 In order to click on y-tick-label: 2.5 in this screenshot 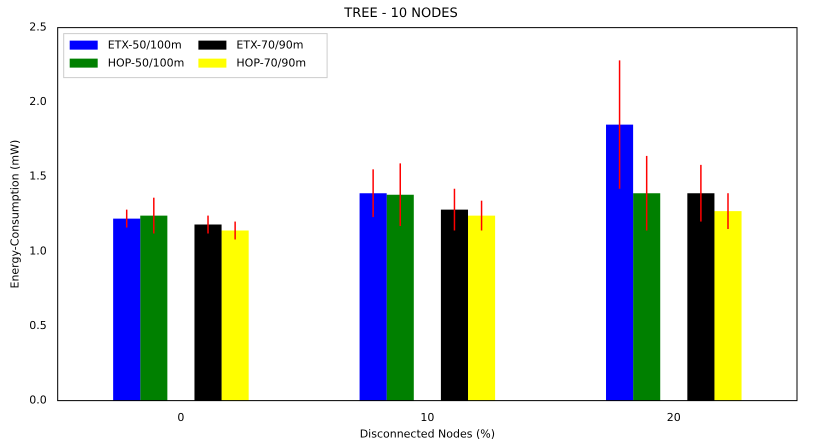, I will do `click(38, 27)`.